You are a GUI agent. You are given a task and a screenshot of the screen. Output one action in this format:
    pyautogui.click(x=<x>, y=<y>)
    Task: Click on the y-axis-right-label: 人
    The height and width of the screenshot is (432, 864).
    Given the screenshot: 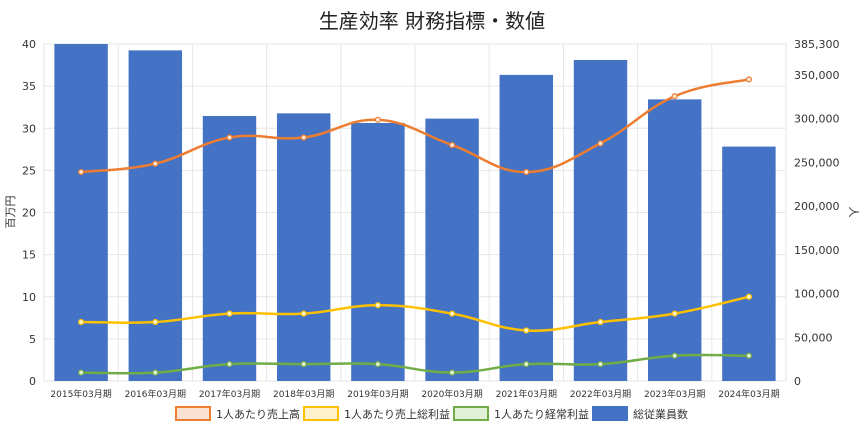 What is the action you would take?
    pyautogui.click(x=853, y=212)
    